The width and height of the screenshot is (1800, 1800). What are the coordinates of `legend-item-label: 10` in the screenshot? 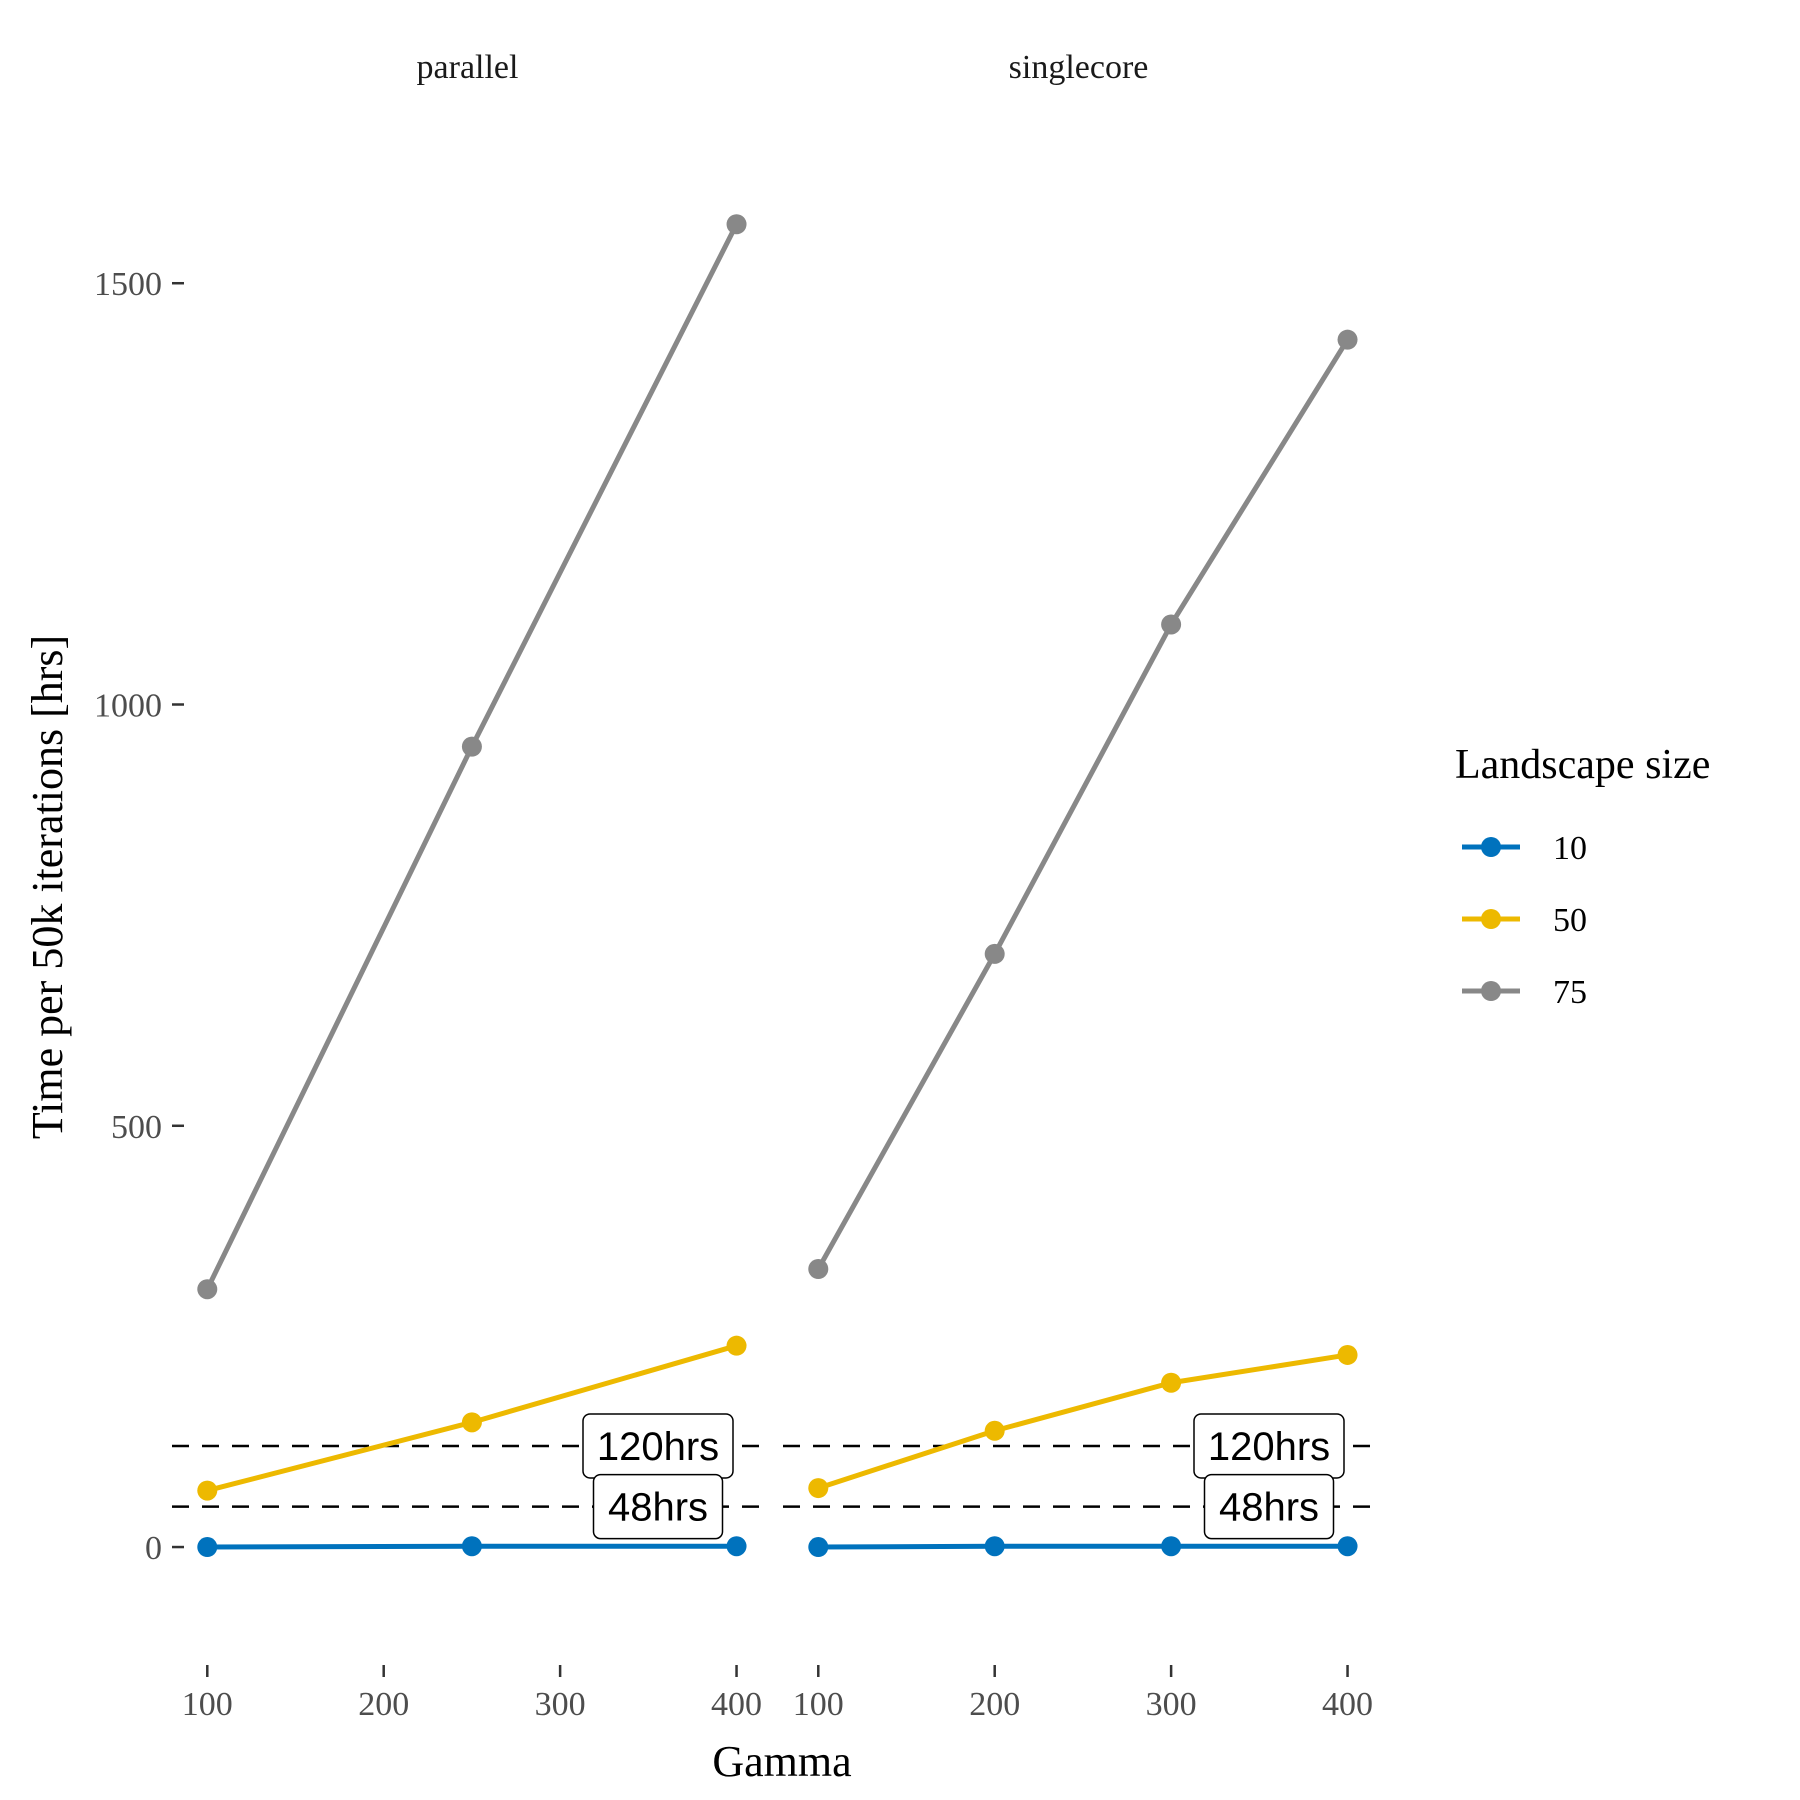 It's located at (1570, 848).